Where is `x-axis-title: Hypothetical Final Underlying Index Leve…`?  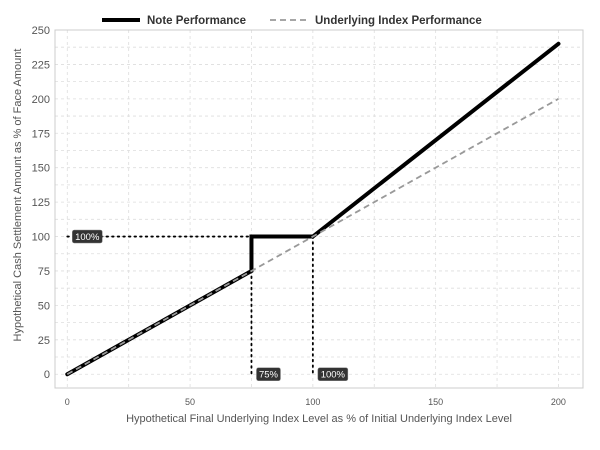
x-axis-title: Hypothetical Final Underlying Index Leve… is located at coordinates (319, 419).